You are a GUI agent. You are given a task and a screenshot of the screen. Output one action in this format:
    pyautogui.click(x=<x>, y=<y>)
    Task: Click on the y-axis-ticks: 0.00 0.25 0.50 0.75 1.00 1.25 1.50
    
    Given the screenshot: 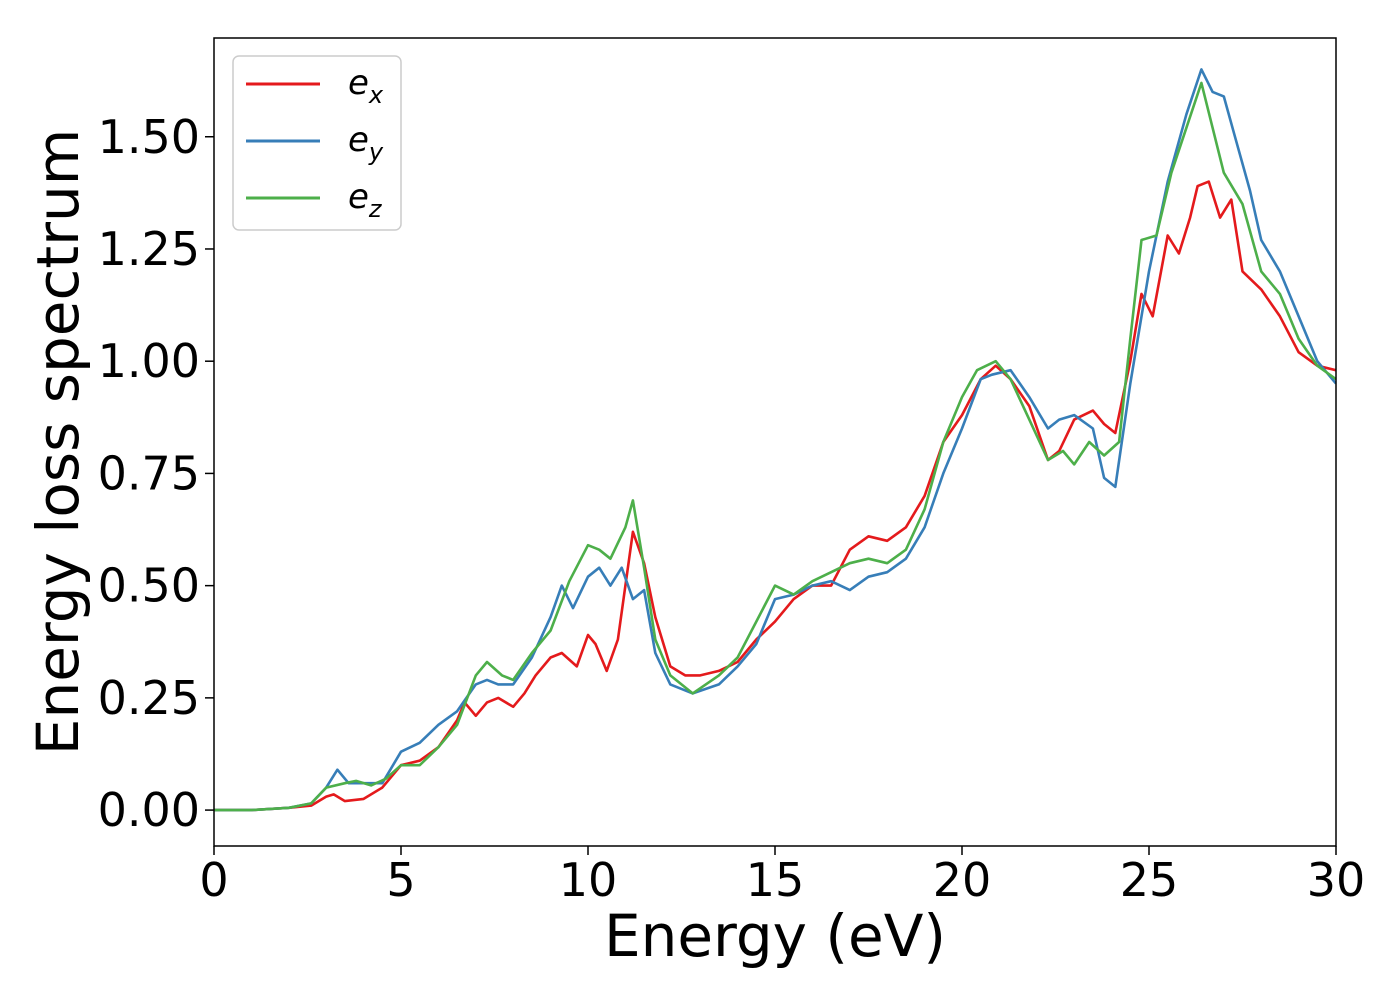 What is the action you would take?
    pyautogui.click(x=156, y=473)
    